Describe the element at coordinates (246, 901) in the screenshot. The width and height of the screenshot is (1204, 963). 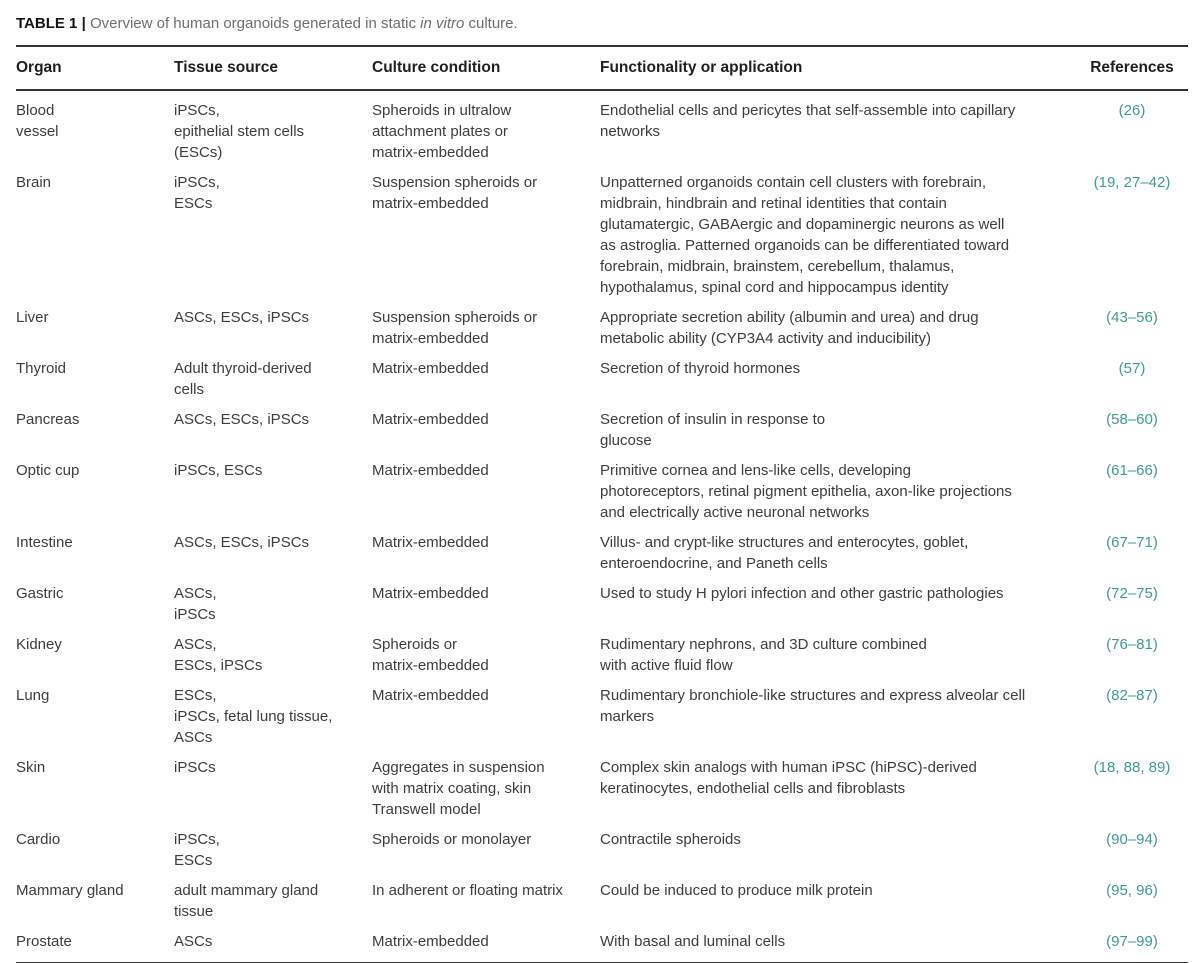
I see `cell-tissue-source: adult mammary gland tissue` at that location.